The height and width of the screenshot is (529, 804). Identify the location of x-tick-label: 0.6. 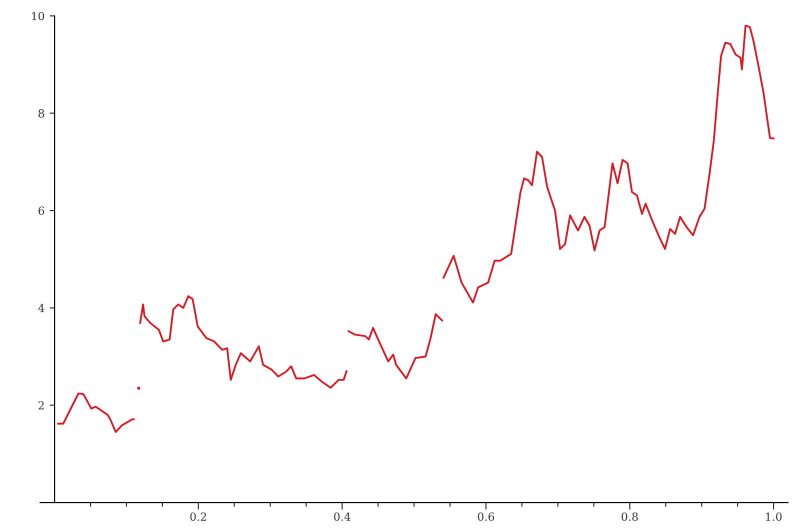
(486, 516).